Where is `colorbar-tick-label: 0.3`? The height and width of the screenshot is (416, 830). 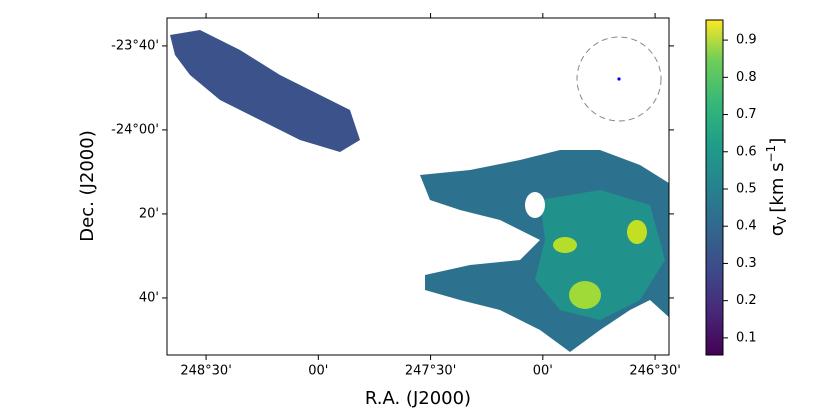 colorbar-tick-label: 0.3 is located at coordinates (746, 263).